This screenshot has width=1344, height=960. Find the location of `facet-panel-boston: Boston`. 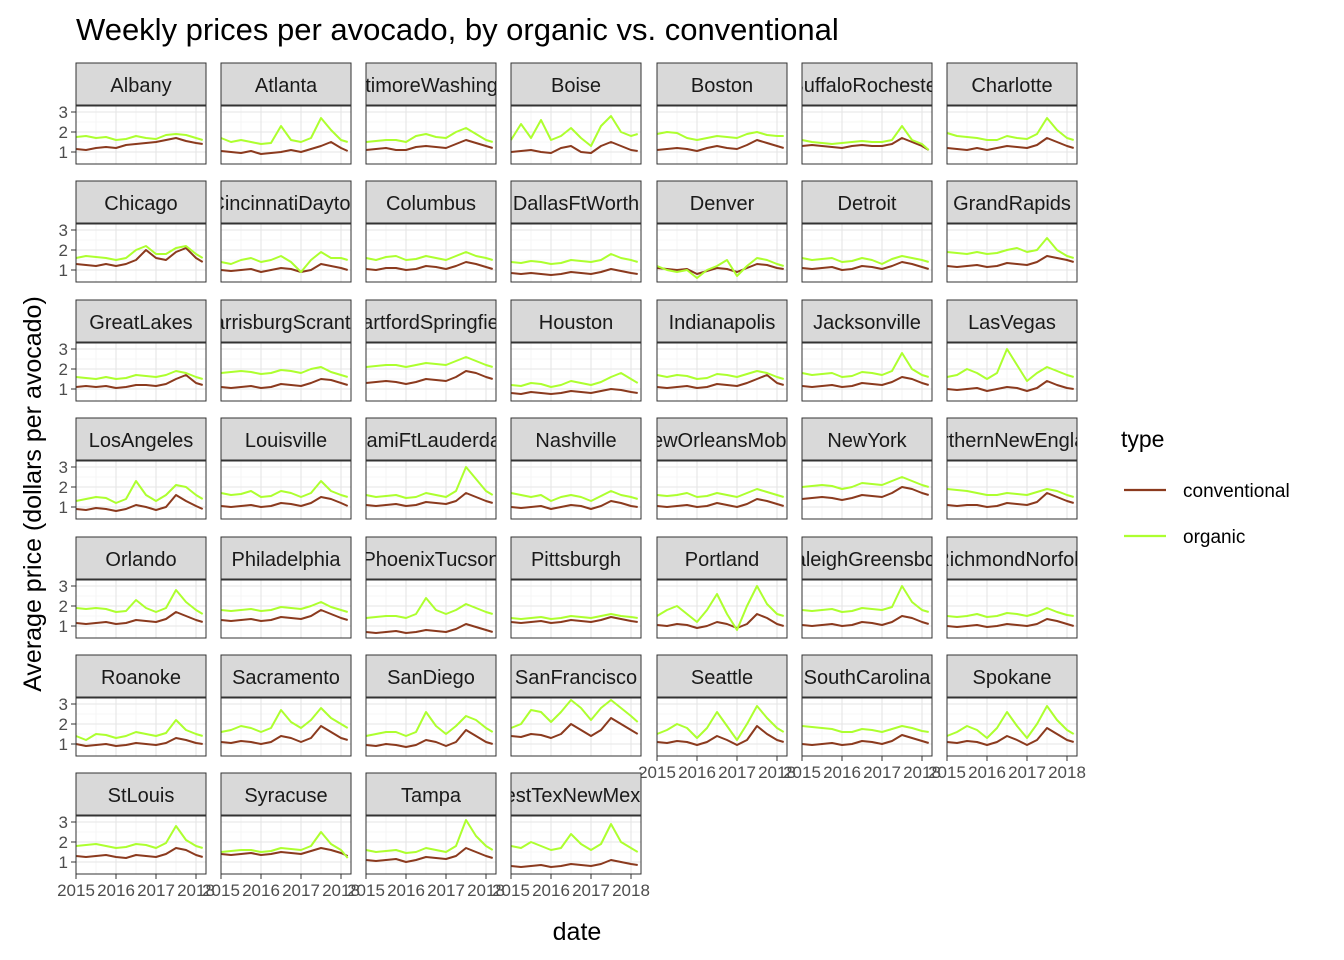

facet-panel-boston: Boston is located at coordinates (722, 113).